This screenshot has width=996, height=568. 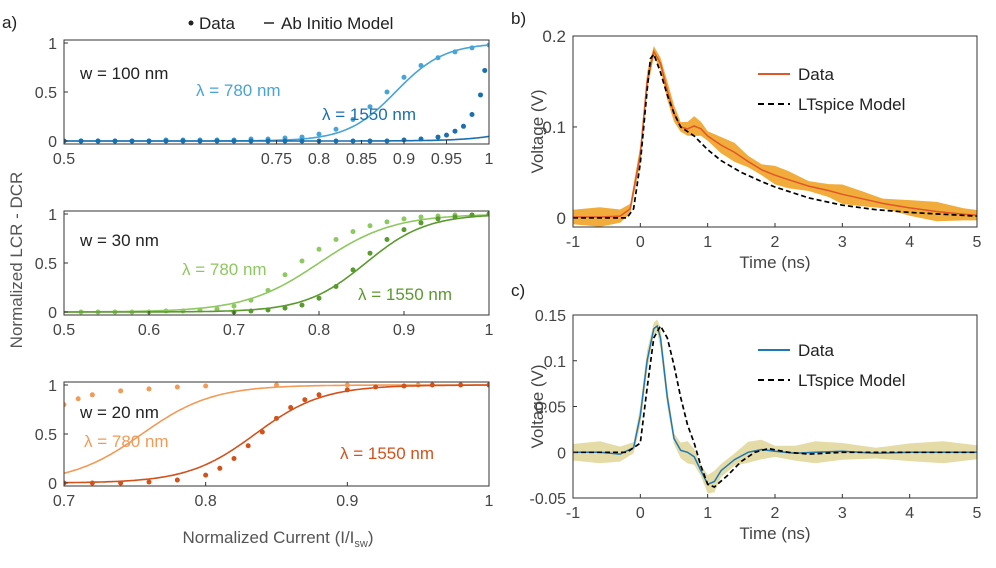 I want to click on legend-model-label: LTspice Model, so click(x=851, y=380).